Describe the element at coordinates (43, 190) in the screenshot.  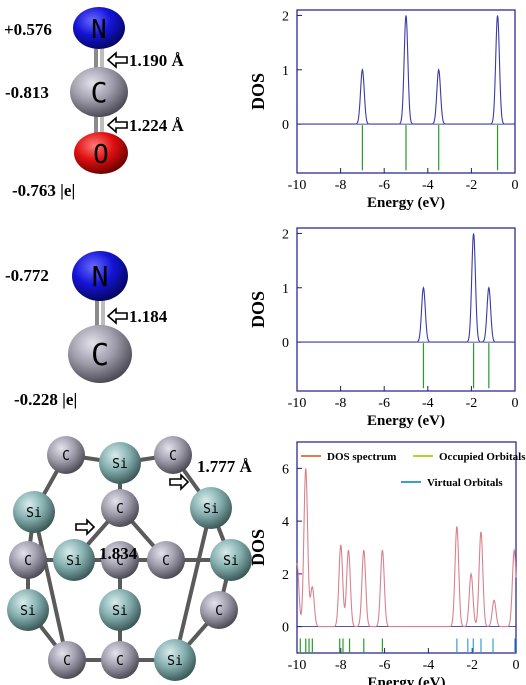
I see `charge-o: -0.763 |e|` at that location.